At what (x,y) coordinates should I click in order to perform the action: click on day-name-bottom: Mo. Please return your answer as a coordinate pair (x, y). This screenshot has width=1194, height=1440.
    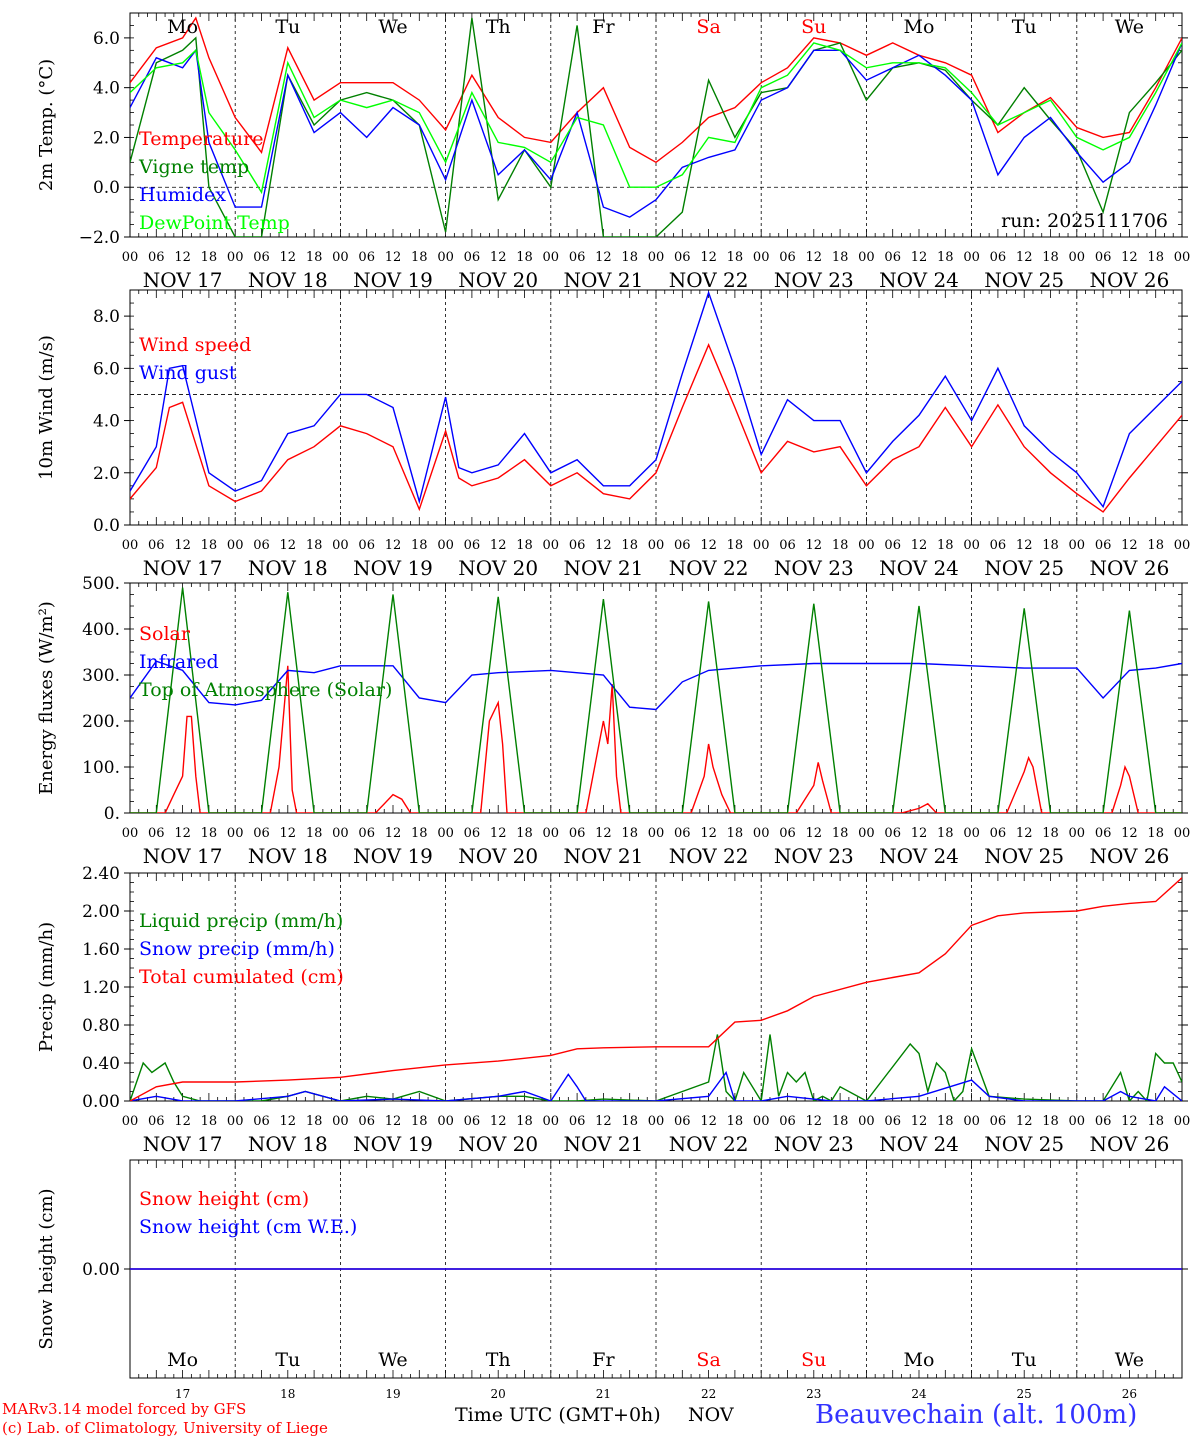
    Looking at the image, I should click on (919, 1360).